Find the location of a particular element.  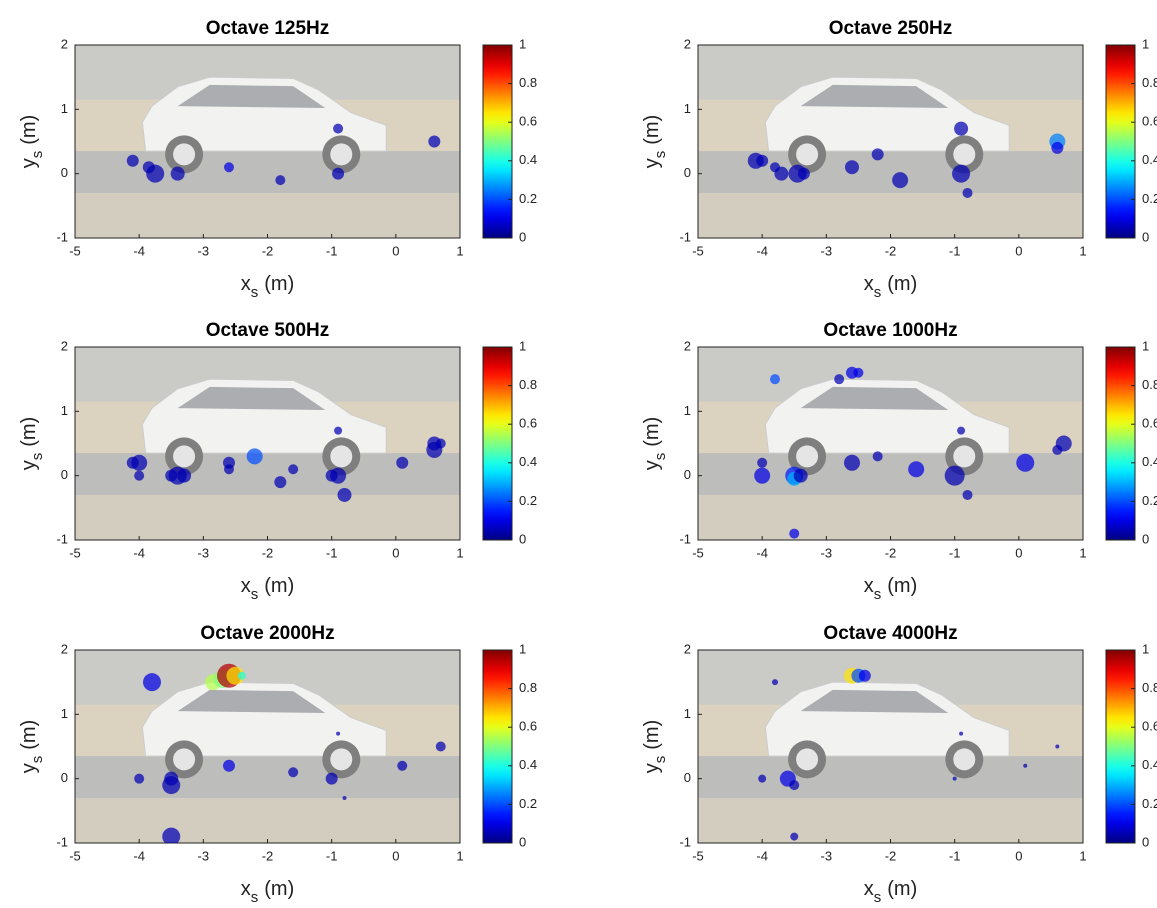

x-axis-label-base: x is located at coordinates (246, 889).